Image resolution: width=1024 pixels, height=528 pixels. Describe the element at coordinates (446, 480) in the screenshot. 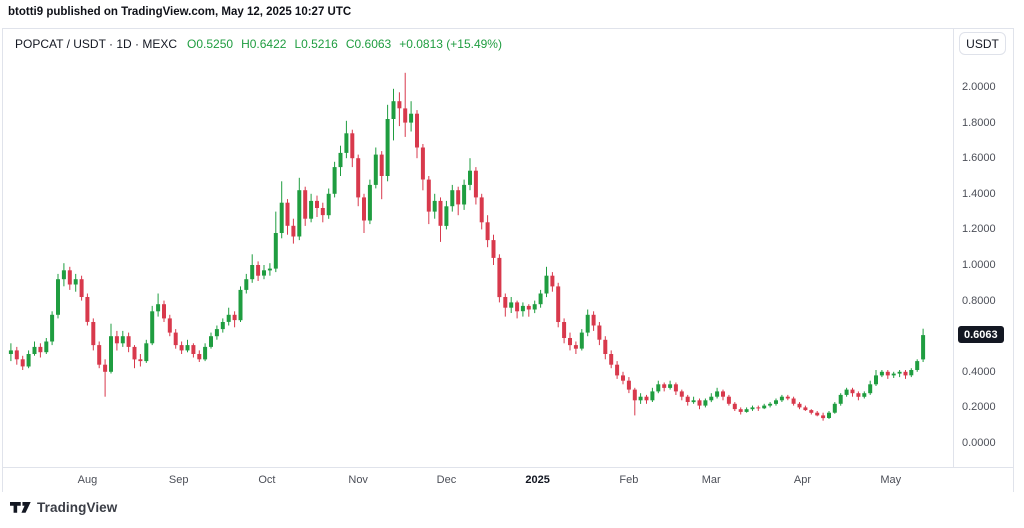

I see `x-tick-label: Dec` at that location.